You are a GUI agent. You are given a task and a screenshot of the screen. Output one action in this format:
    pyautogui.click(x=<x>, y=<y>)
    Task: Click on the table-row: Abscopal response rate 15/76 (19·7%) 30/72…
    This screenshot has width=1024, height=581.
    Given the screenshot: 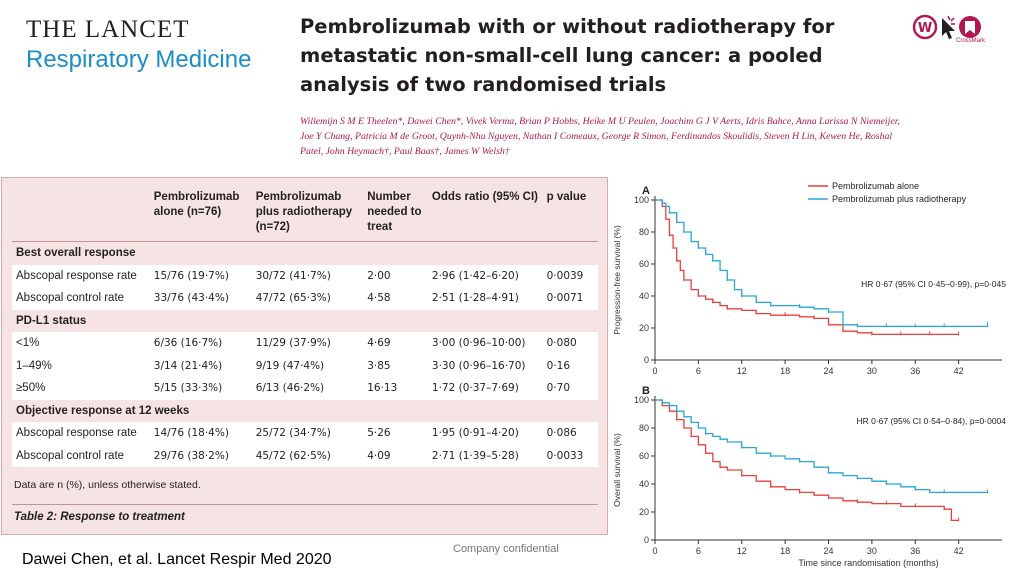 What is the action you would take?
    pyautogui.click(x=305, y=275)
    